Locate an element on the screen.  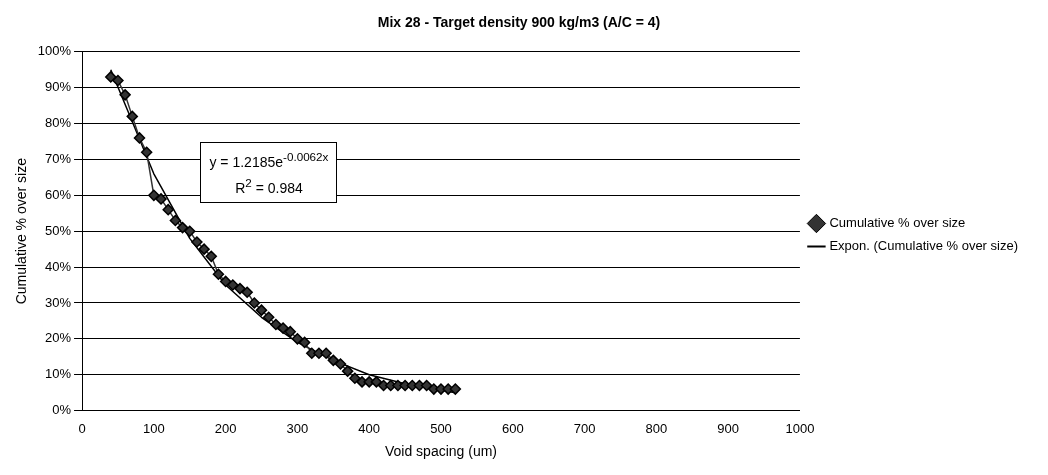
y-tick-label: 60% is located at coordinates (58, 194).